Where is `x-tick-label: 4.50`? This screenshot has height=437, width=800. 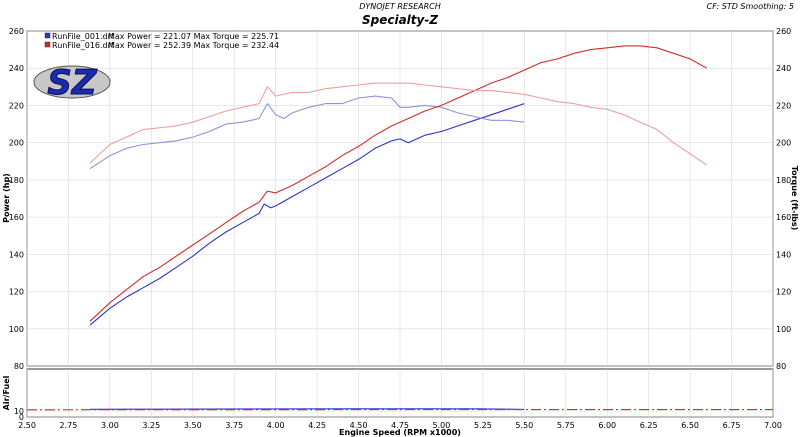
x-tick-label: 4.50 is located at coordinates (359, 425).